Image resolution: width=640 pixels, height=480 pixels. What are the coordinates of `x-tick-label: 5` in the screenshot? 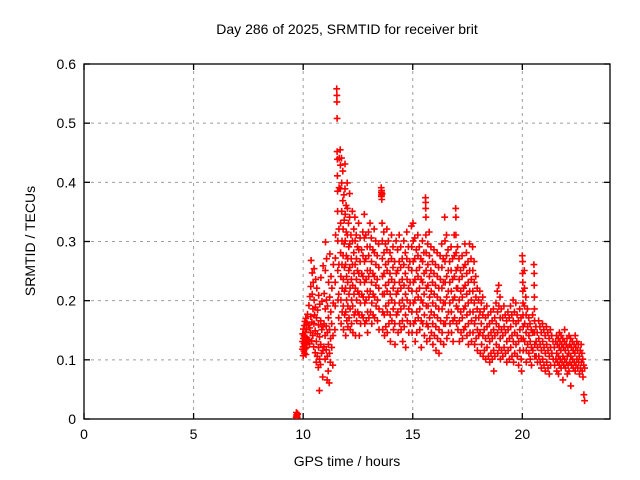 It's located at (194, 434).